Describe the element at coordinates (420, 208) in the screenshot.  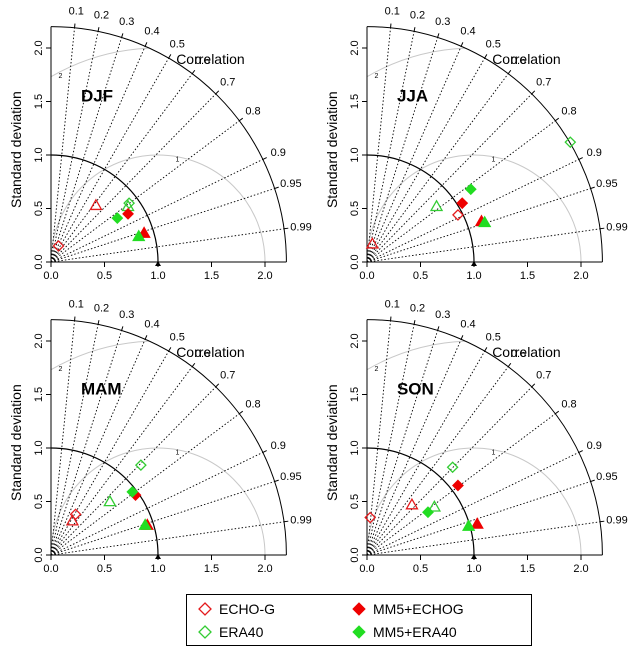
I see `reference-arc` at that location.